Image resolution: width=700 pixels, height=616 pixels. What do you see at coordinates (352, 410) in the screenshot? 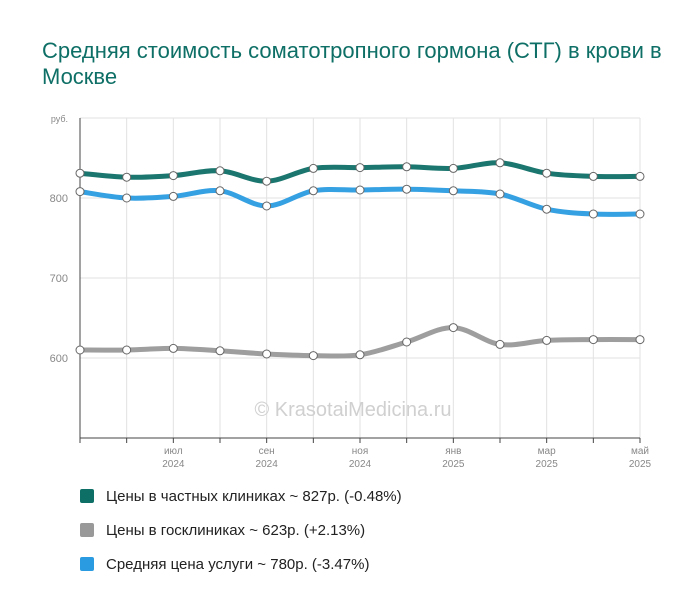
I see `watermark: © KrasotaiMedicina.ru` at bounding box center [352, 410].